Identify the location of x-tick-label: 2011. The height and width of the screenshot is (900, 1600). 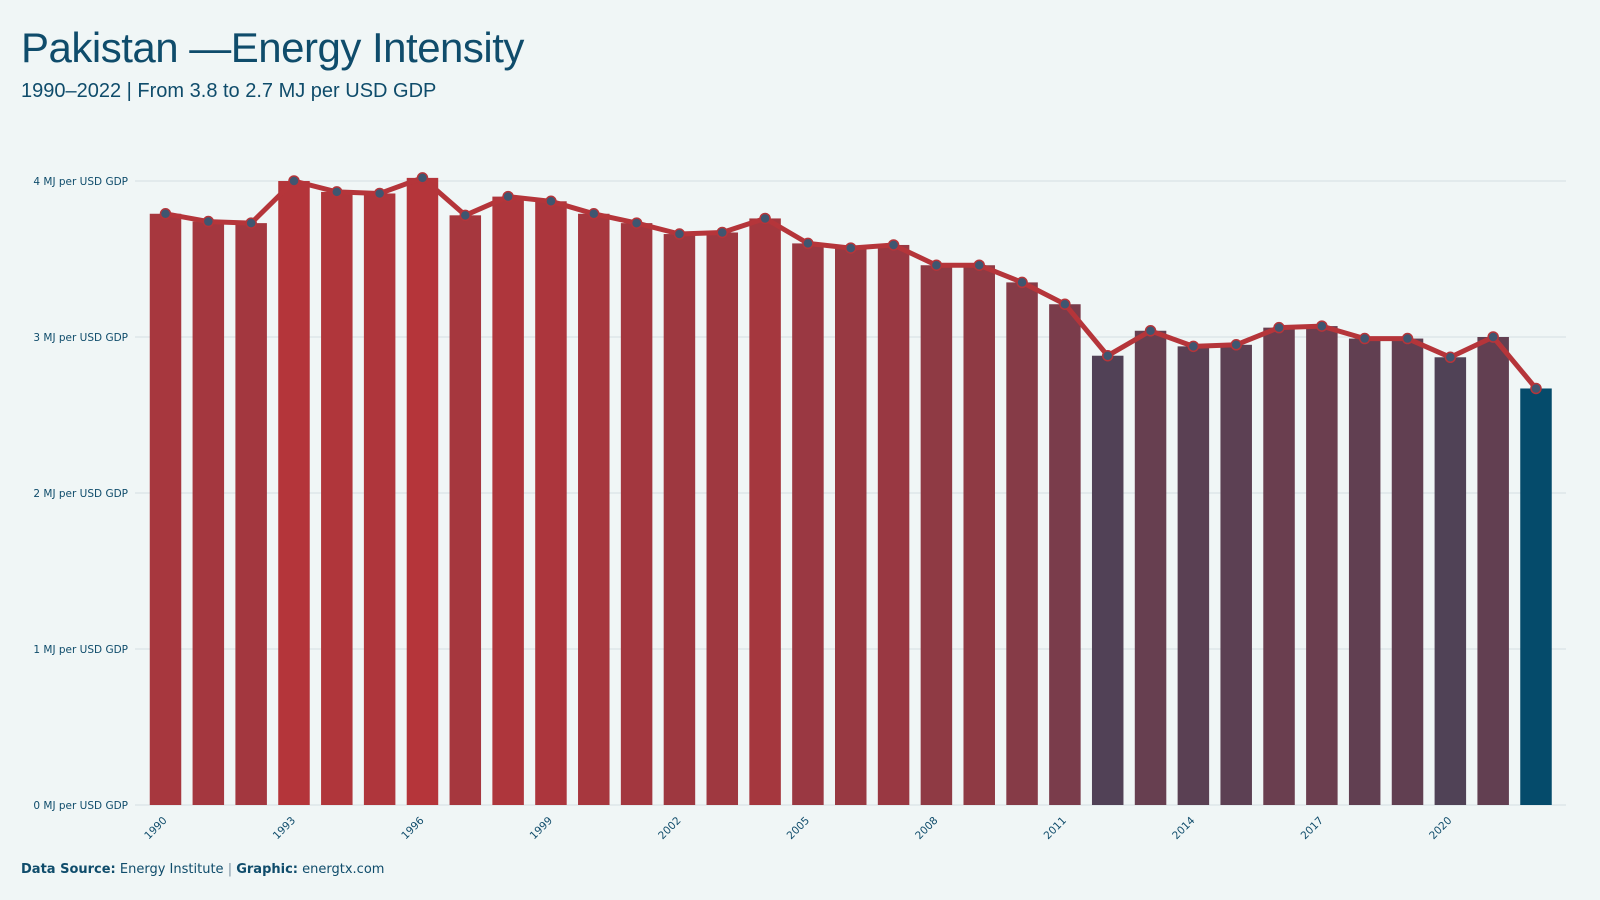
(1055, 828).